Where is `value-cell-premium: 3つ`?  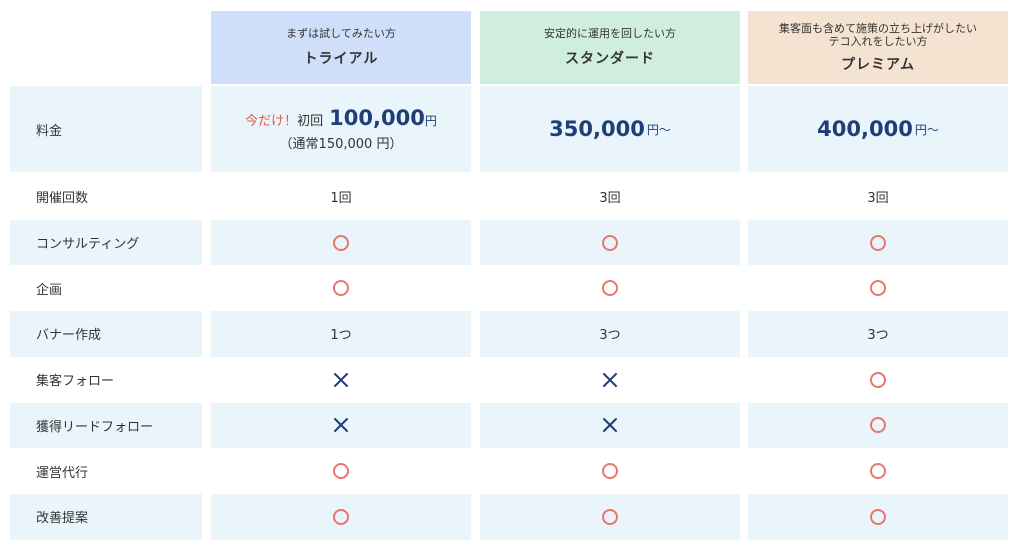
value-cell-premium: 3つ is located at coordinates (878, 334).